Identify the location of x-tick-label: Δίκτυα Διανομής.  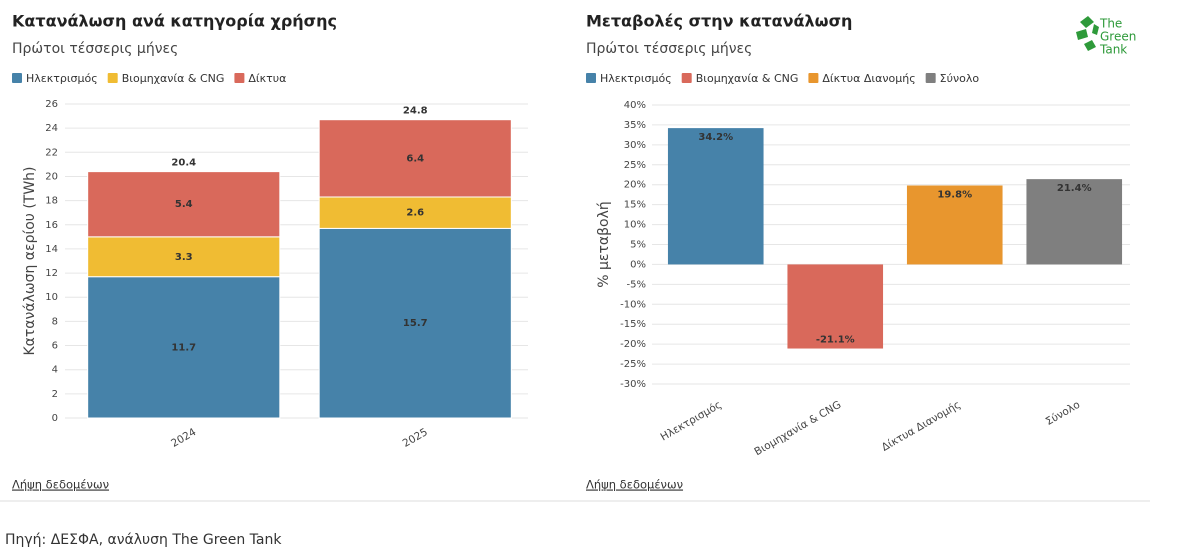
(921, 426).